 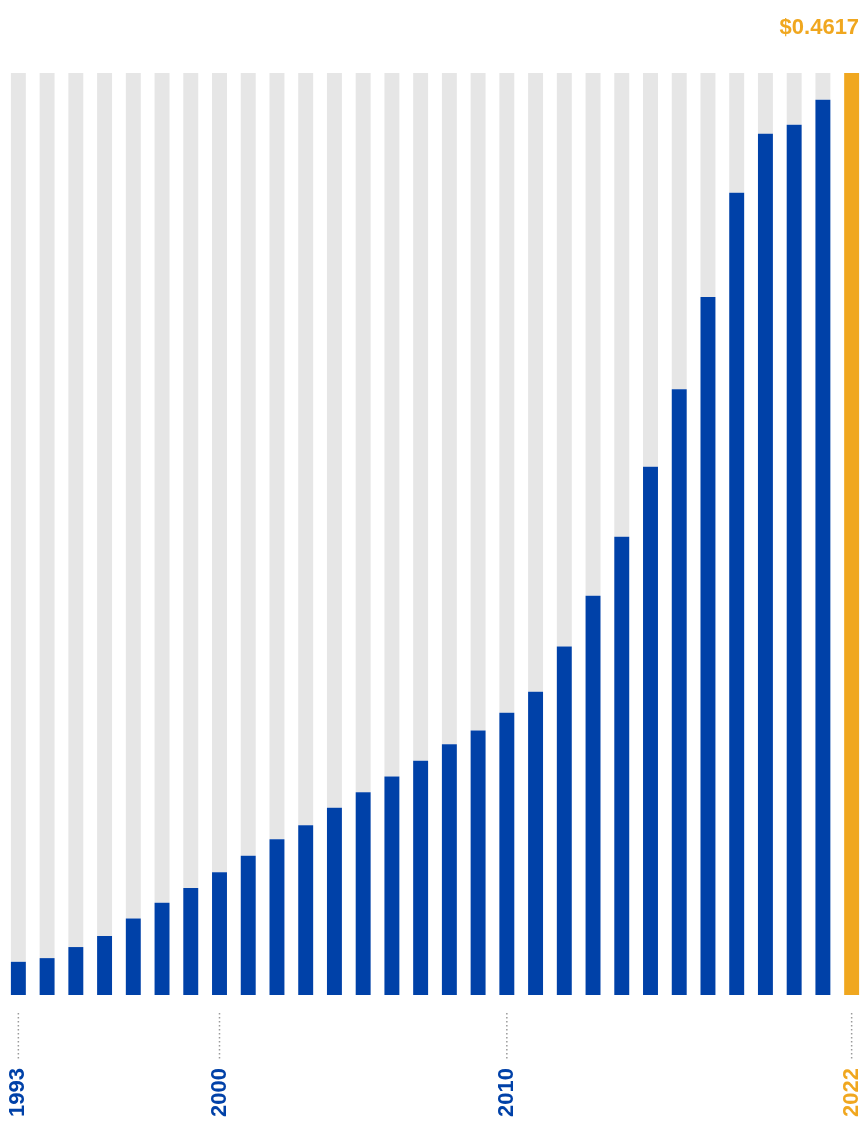 What do you see at coordinates (17, 1092) in the screenshot?
I see `x-tick-label: 1993` at bounding box center [17, 1092].